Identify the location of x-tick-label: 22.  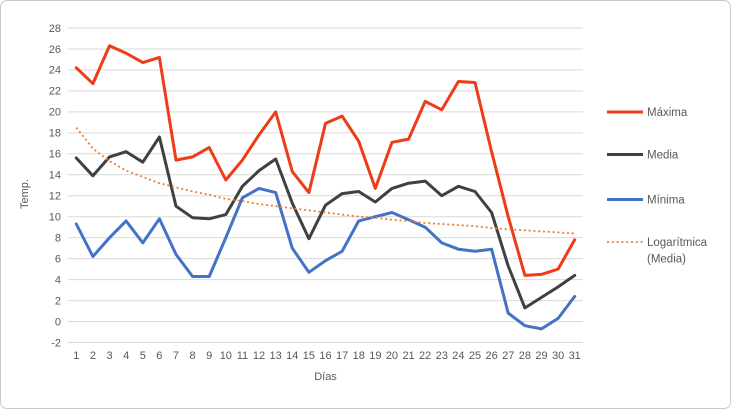
(425, 356).